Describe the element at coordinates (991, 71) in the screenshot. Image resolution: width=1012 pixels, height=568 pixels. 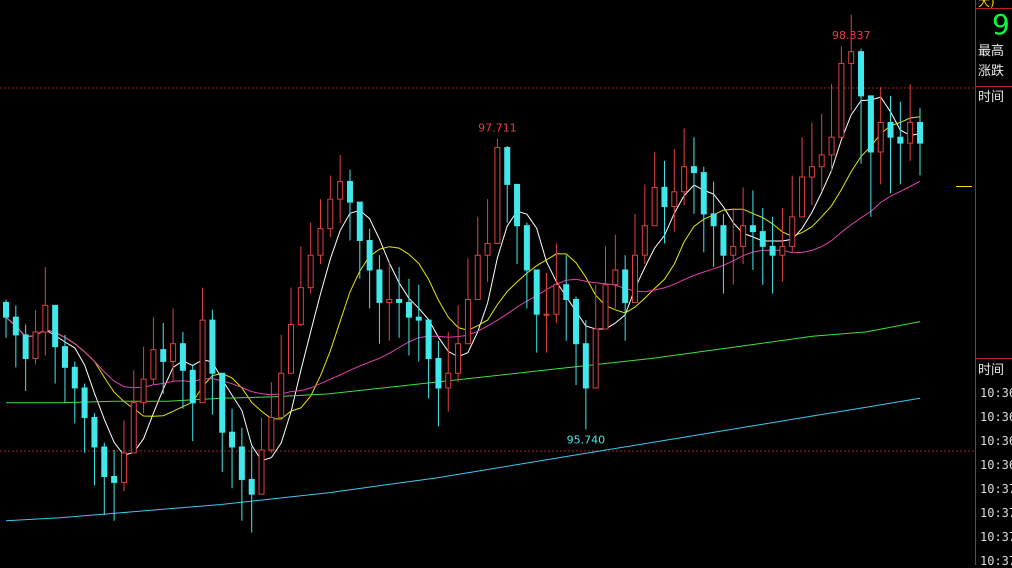
I see `label-change: 涨跌` at that location.